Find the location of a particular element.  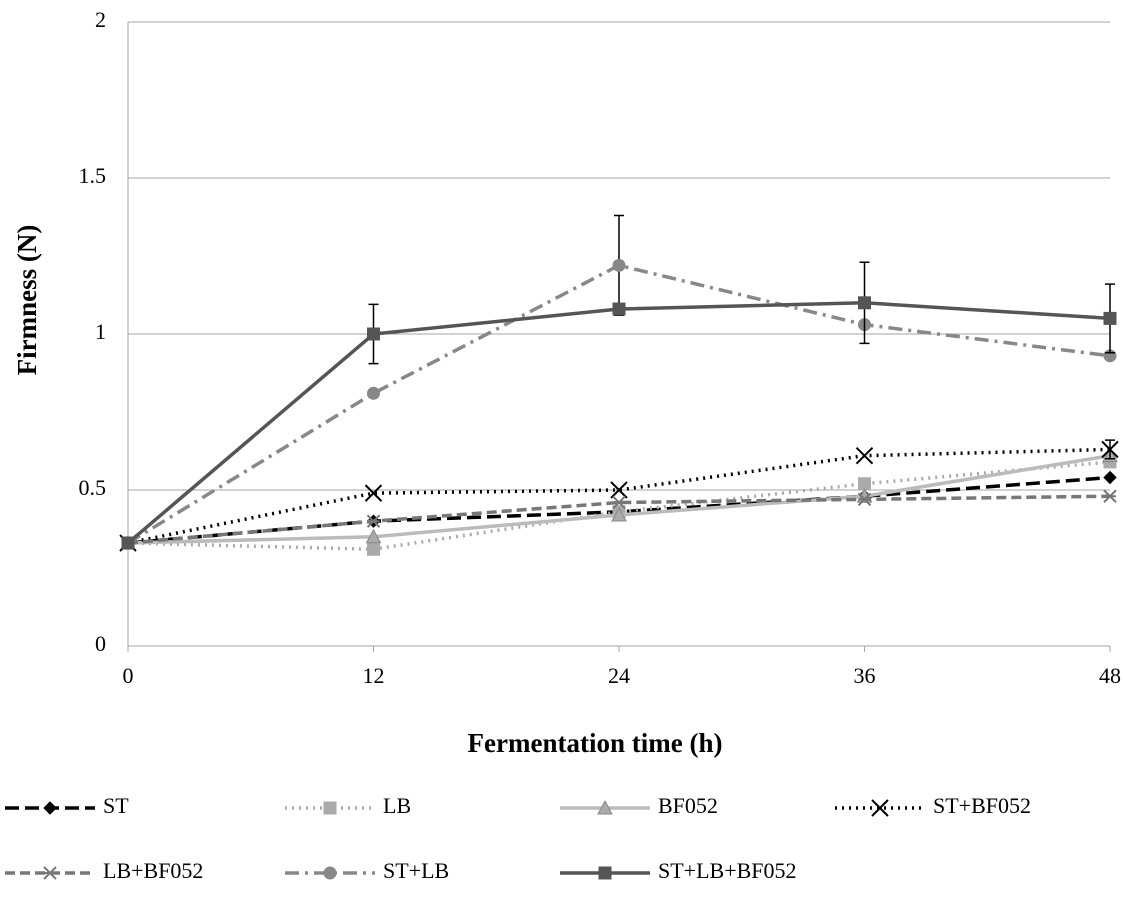

legend-label: BF052 is located at coordinates (688, 805).